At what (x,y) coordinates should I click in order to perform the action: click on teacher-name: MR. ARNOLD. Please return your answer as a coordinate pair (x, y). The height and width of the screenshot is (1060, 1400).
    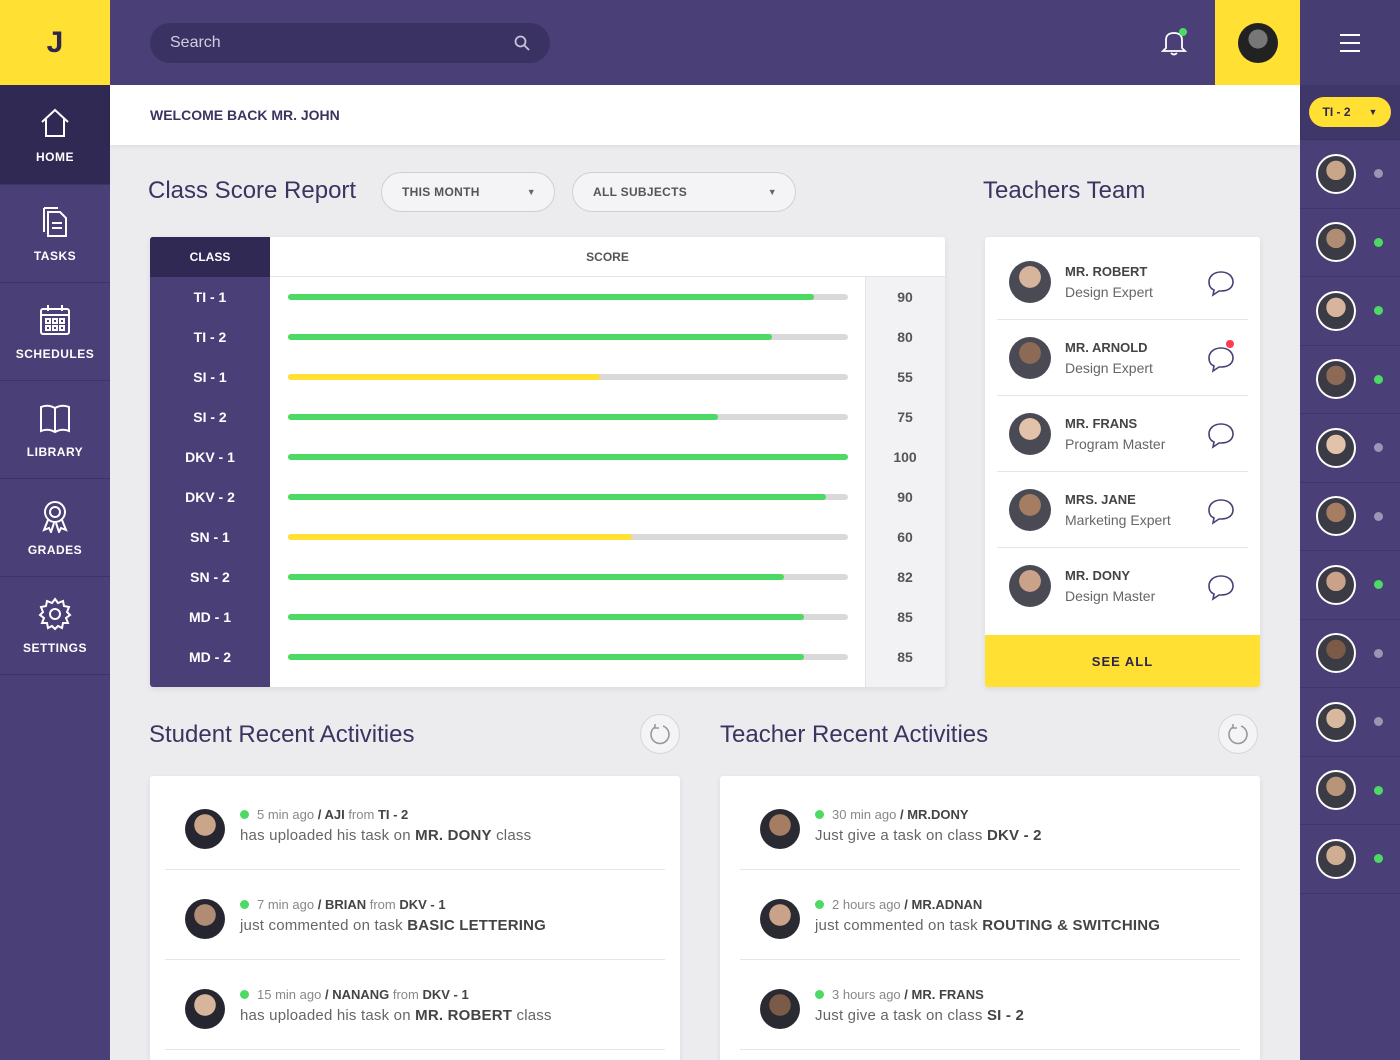
    Looking at the image, I should click on (1106, 347).